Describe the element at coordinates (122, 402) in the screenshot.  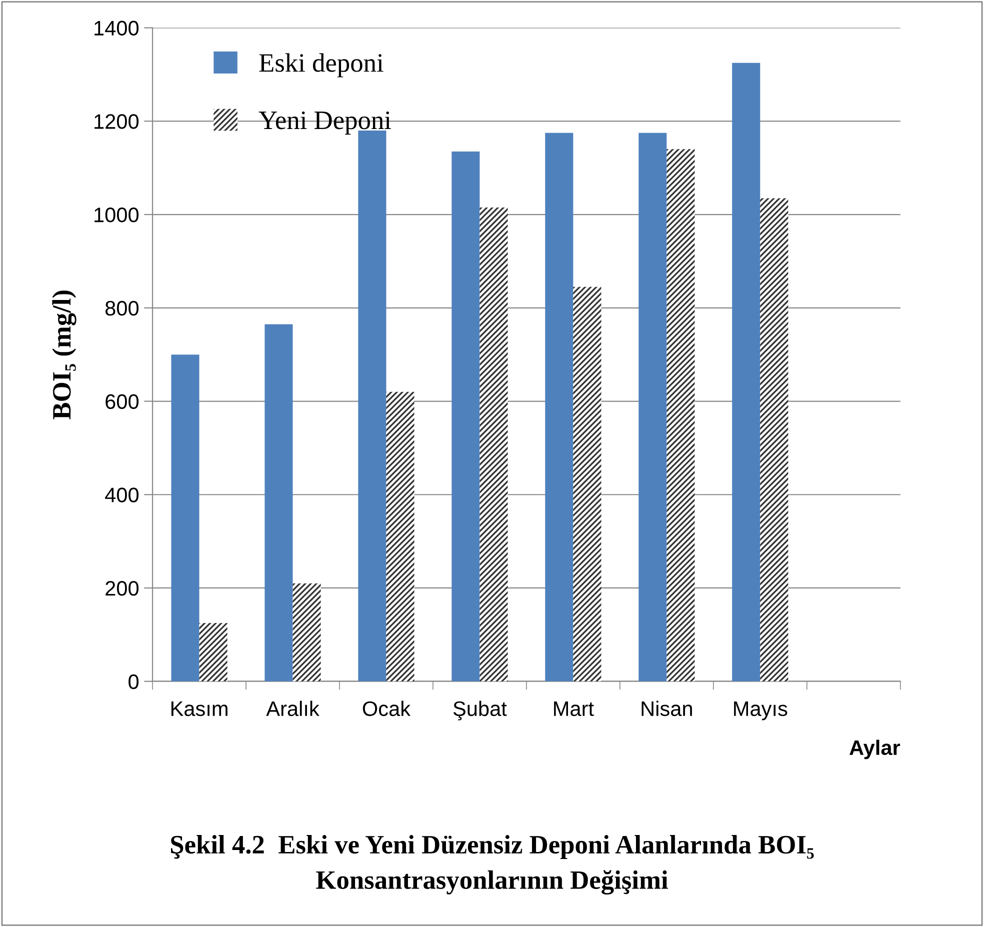
I see `y-tick-label: 600` at that location.